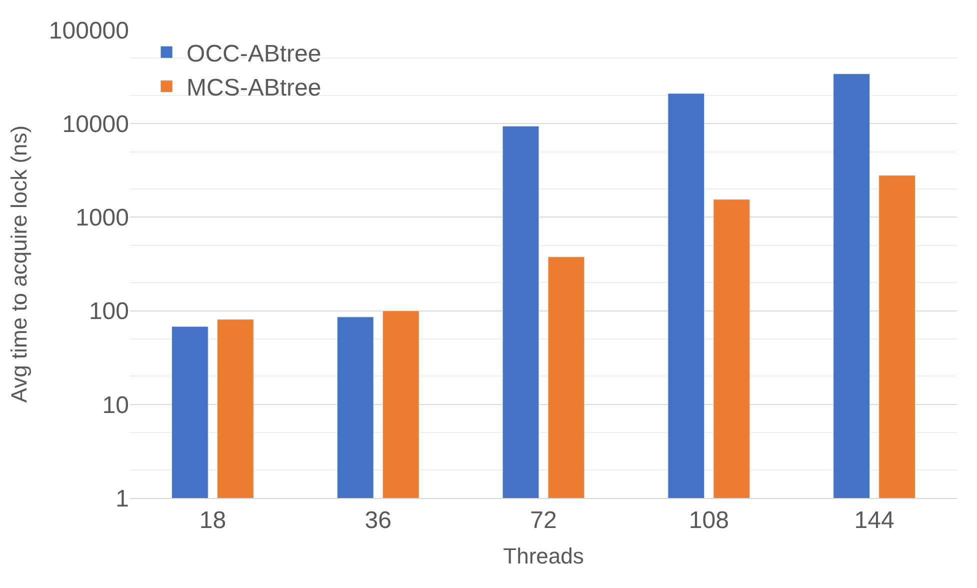 The image size is (977, 588). Describe the element at coordinates (543, 556) in the screenshot. I see `x-axis-title: Threads` at that location.